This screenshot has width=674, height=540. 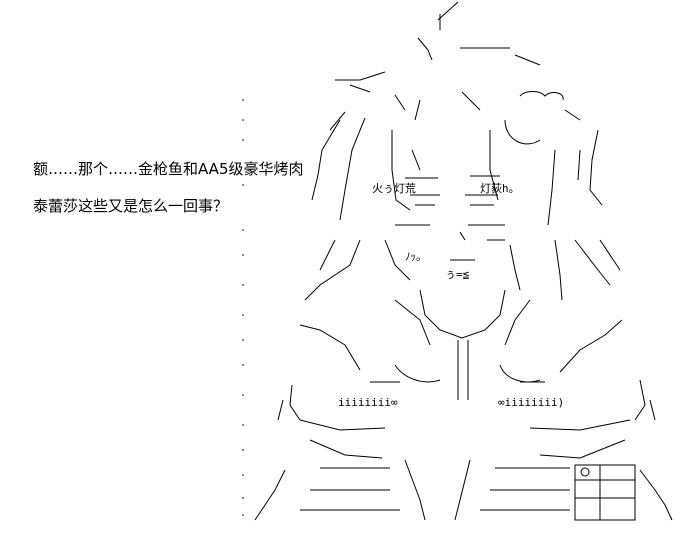 I want to click on dotted-guide-left, so click(x=243, y=307).